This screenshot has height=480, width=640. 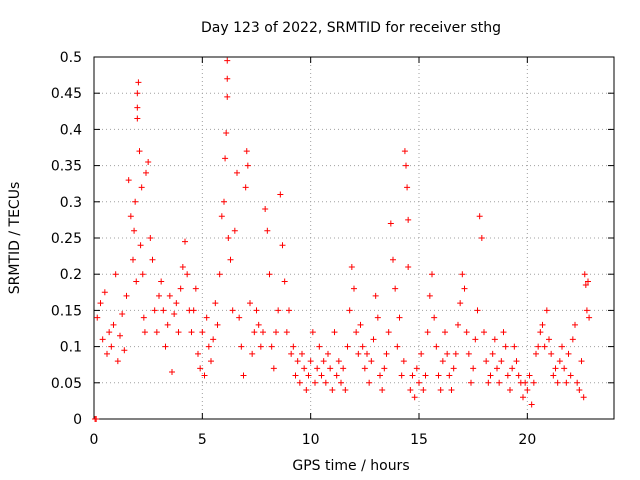 What do you see at coordinates (202, 440) in the screenshot?
I see `x-tick-label: 5` at bounding box center [202, 440].